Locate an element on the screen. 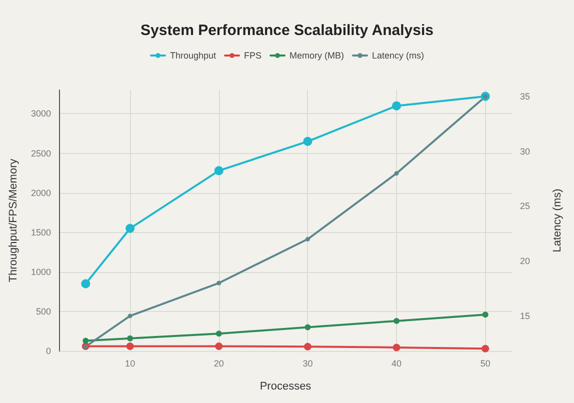  legend-label: Memory (MB) is located at coordinates (317, 55).